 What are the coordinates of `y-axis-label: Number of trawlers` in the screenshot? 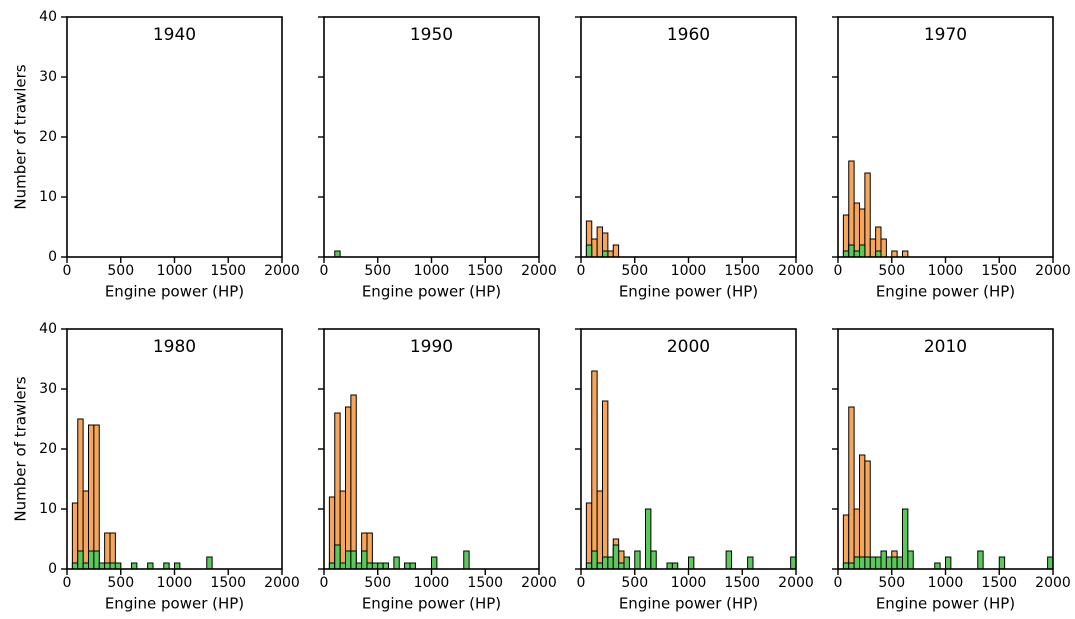 It's located at (21, 448).